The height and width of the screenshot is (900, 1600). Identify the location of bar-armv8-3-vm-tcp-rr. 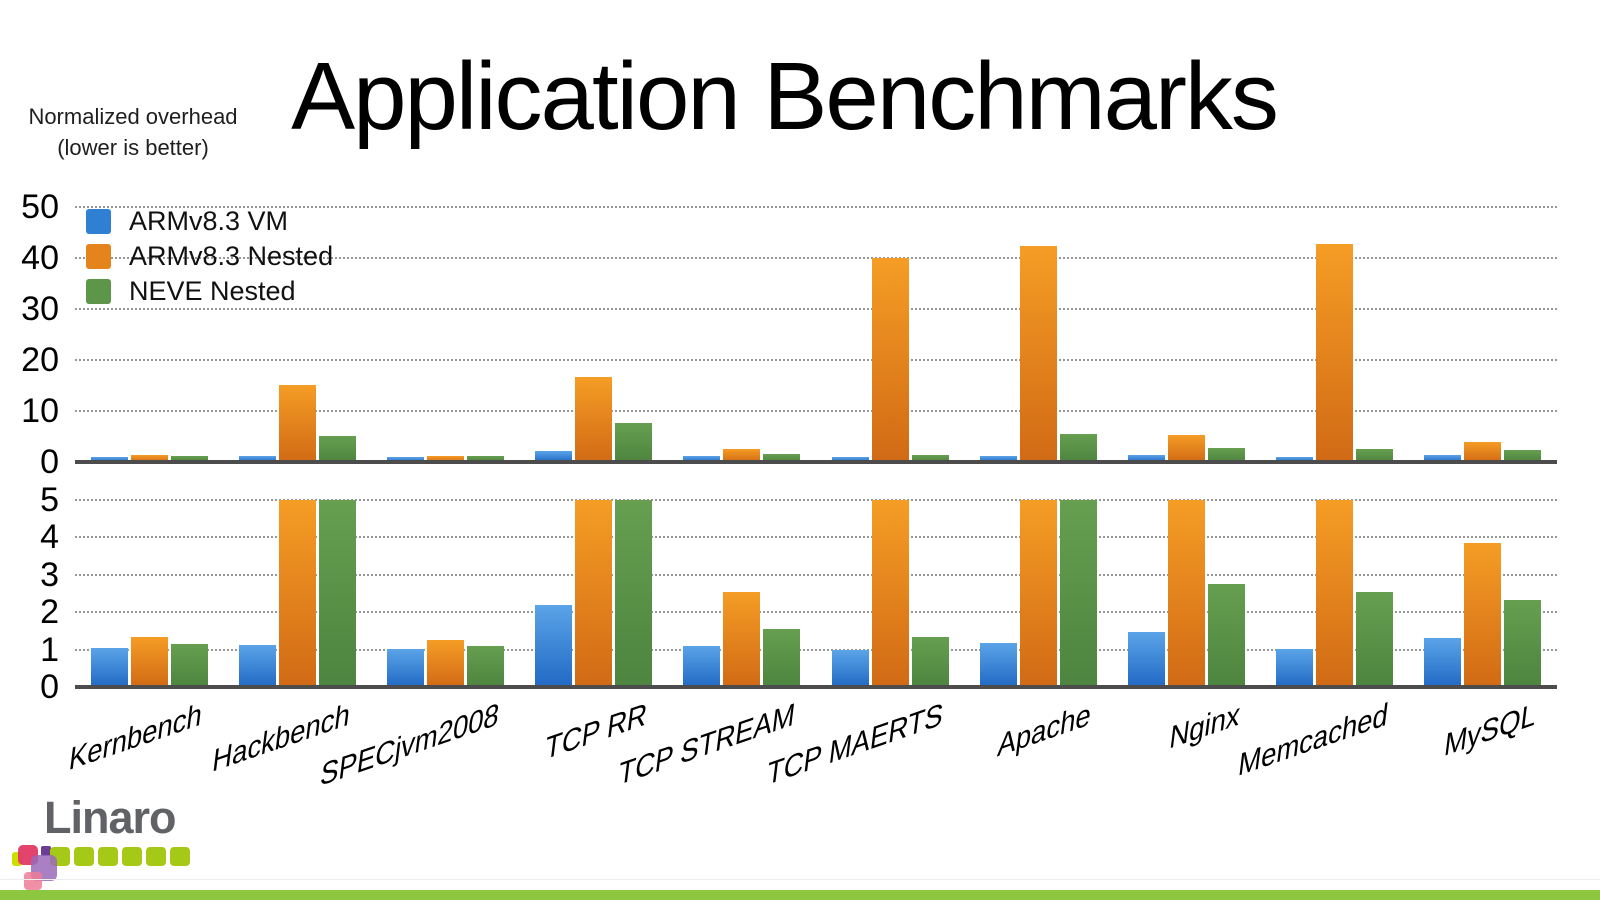
(554, 456).